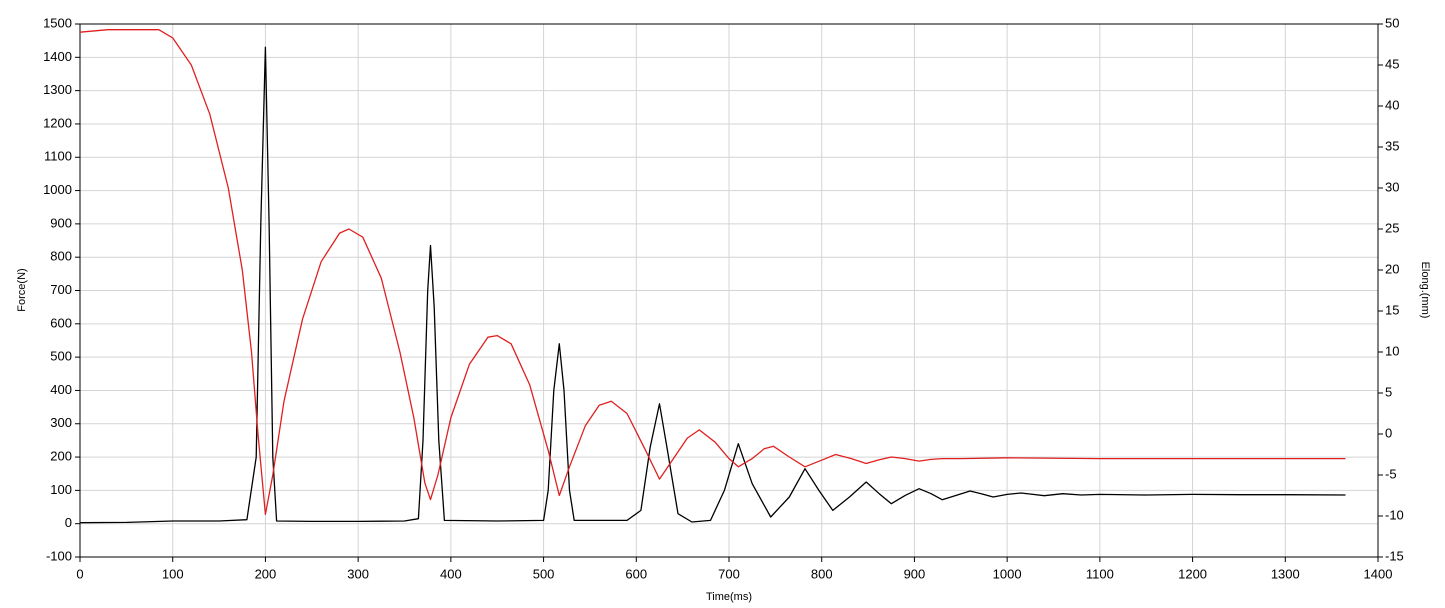  What do you see at coordinates (915, 573) in the screenshot?
I see `x-tick-label: 900` at bounding box center [915, 573].